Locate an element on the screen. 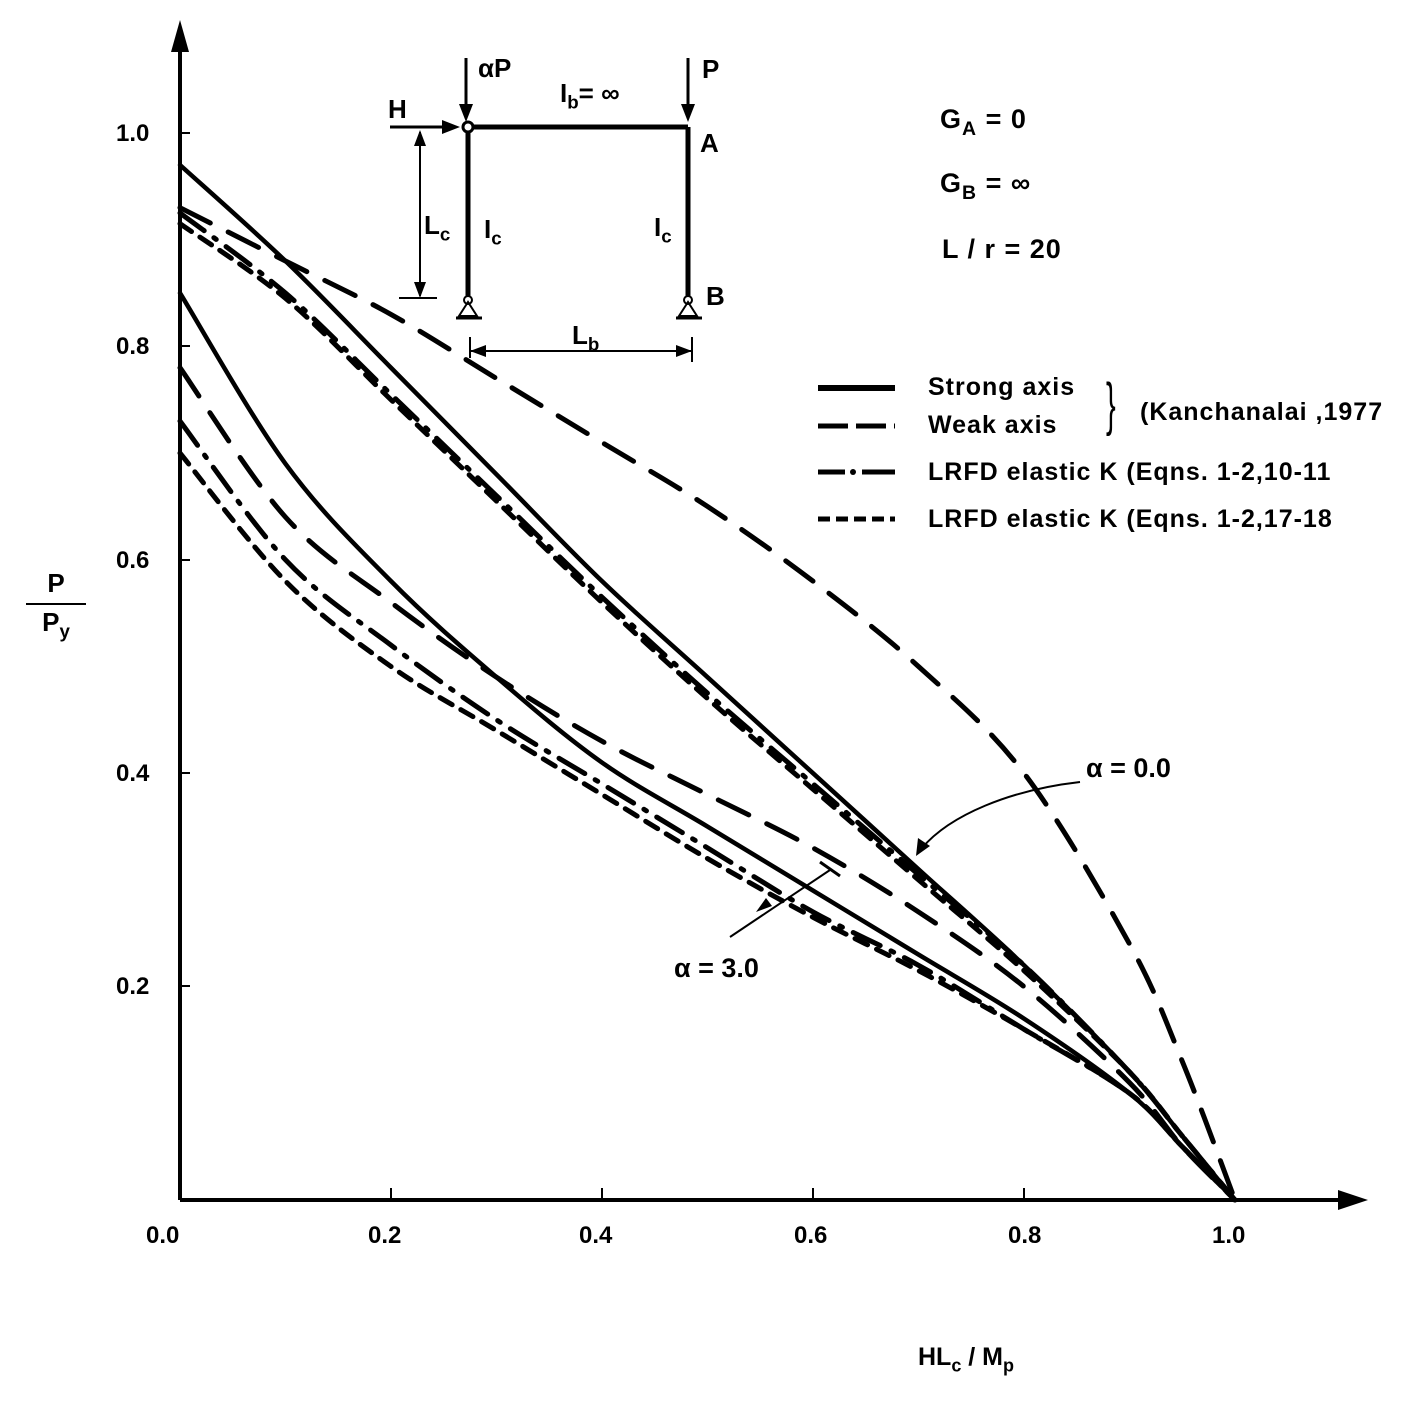 The width and height of the screenshot is (1428, 1407). frame-label-lb: Lb is located at coordinates (586, 337).